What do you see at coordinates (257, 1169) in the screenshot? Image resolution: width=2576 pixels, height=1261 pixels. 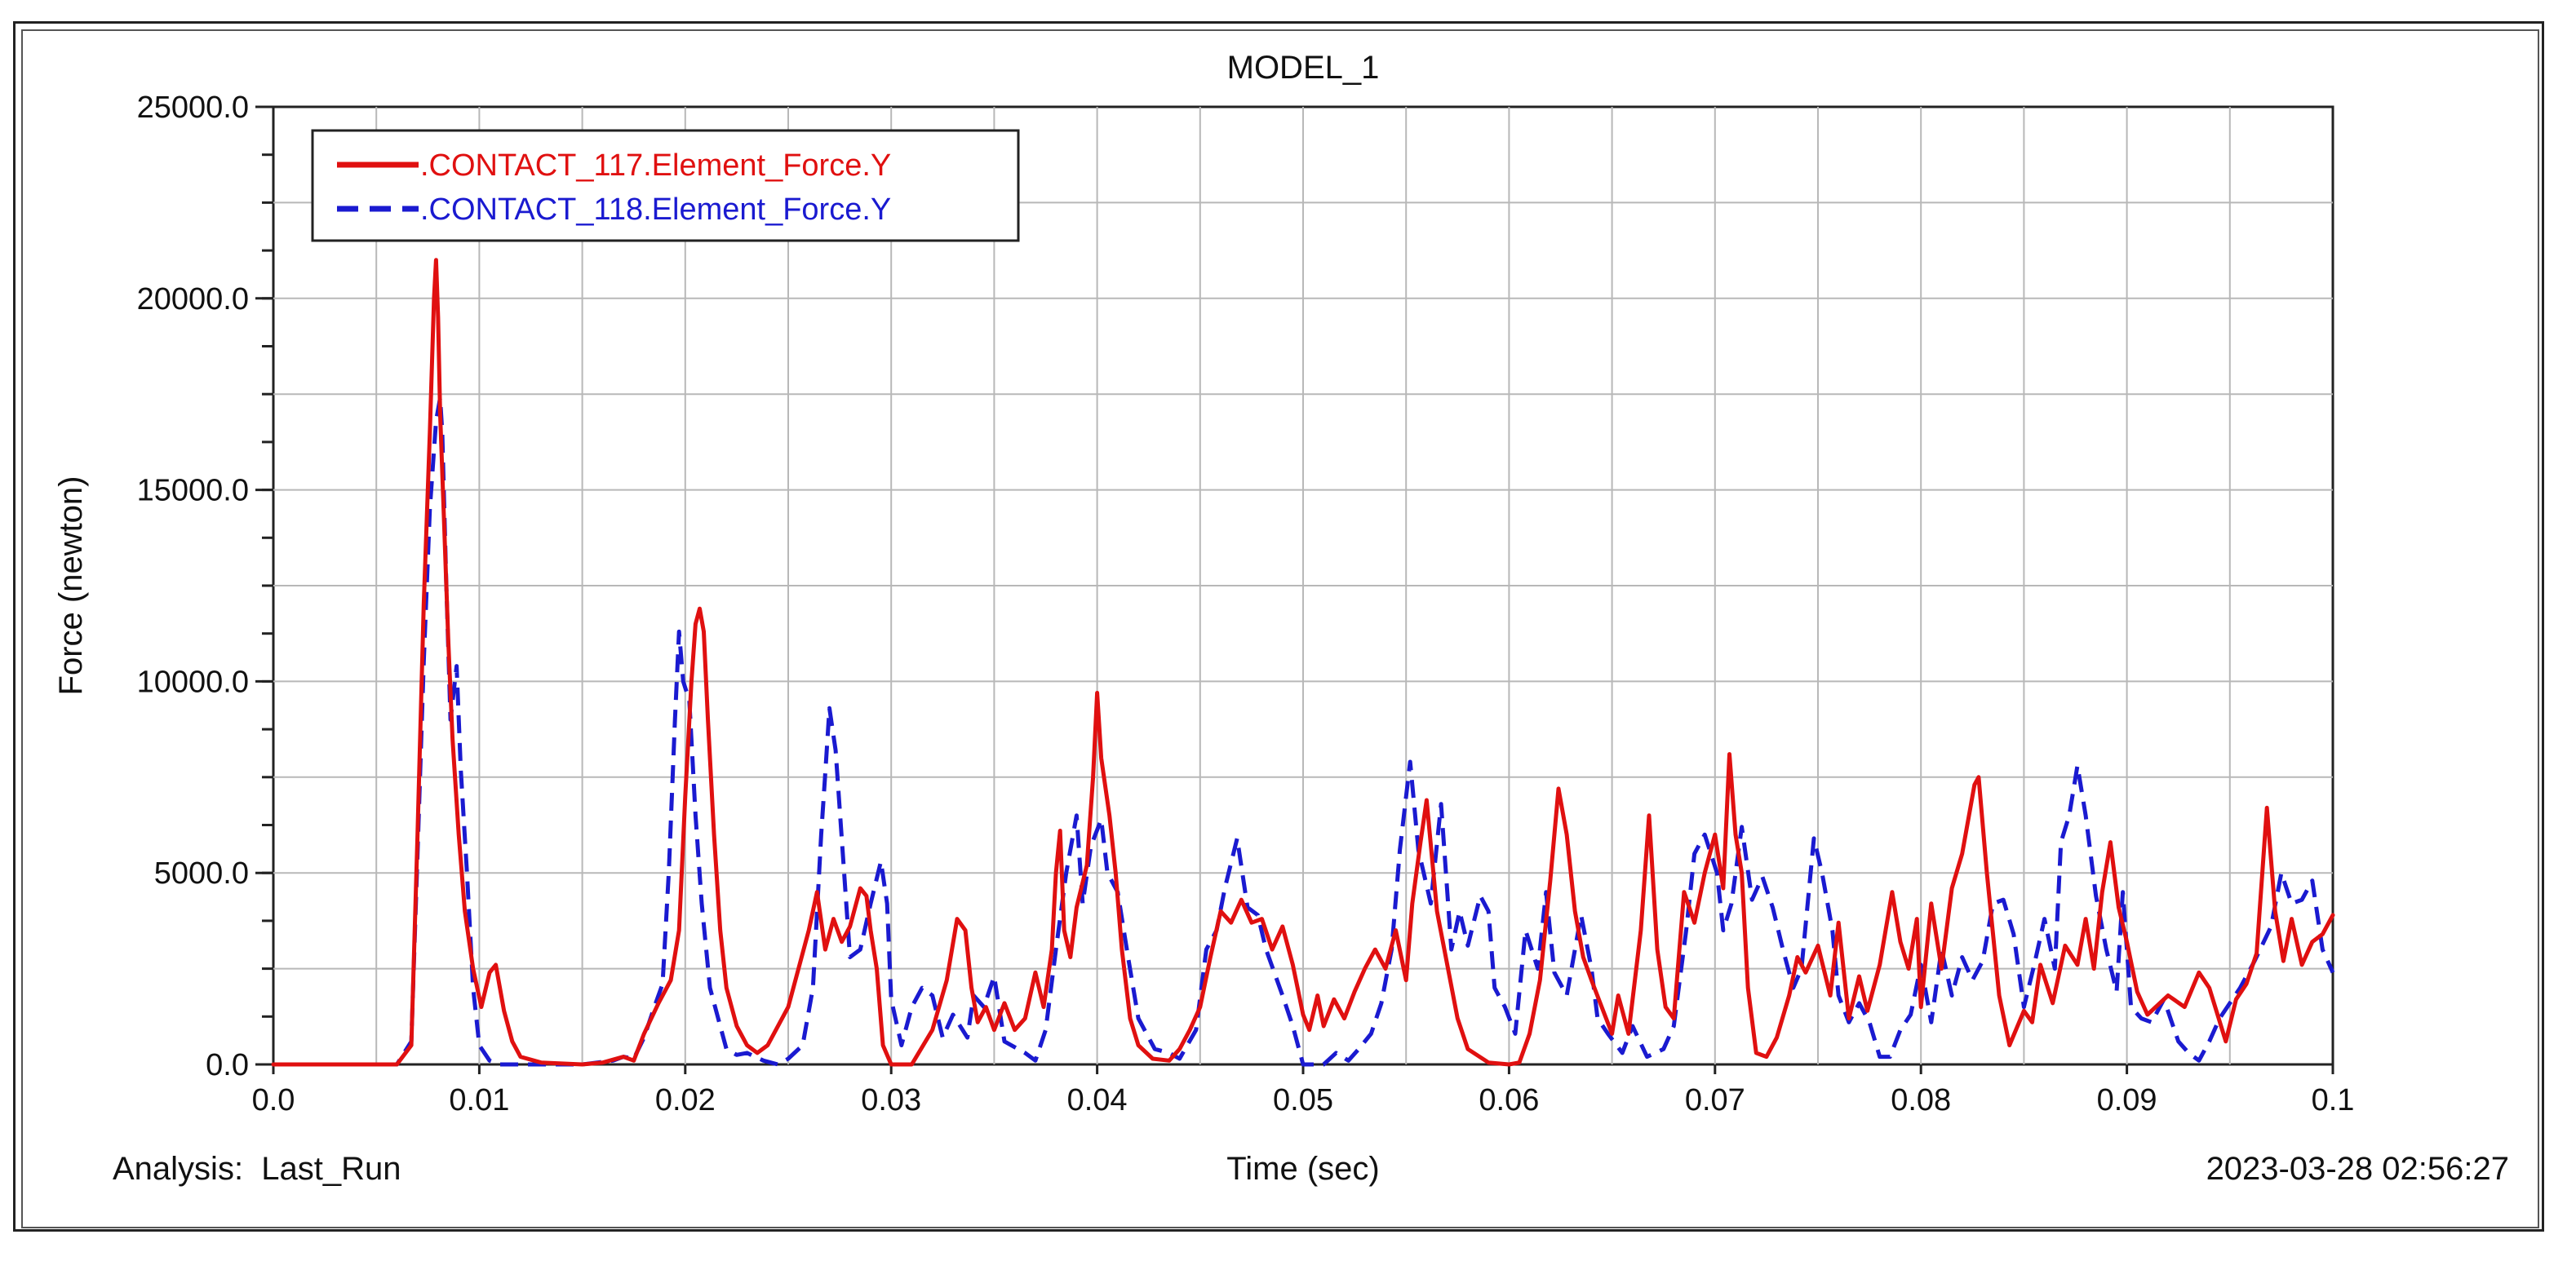 I see `analysis-label: Analysis: Last_Run` at bounding box center [257, 1169].